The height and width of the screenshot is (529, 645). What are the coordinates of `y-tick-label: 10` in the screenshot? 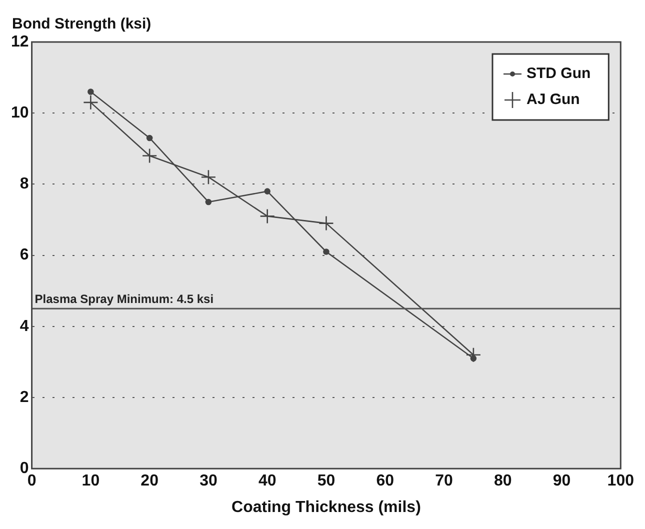 It's located at (20, 113).